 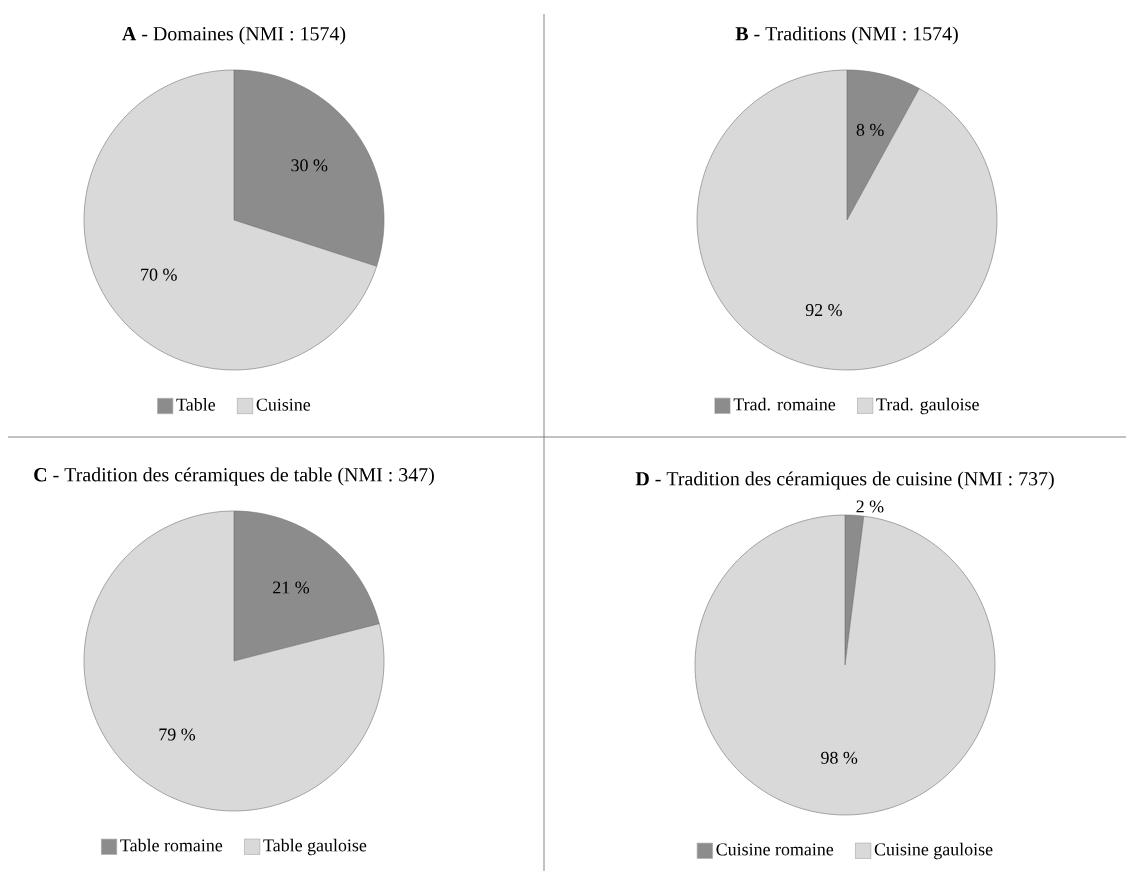 I want to click on data-label: 8 %, so click(x=870, y=129).